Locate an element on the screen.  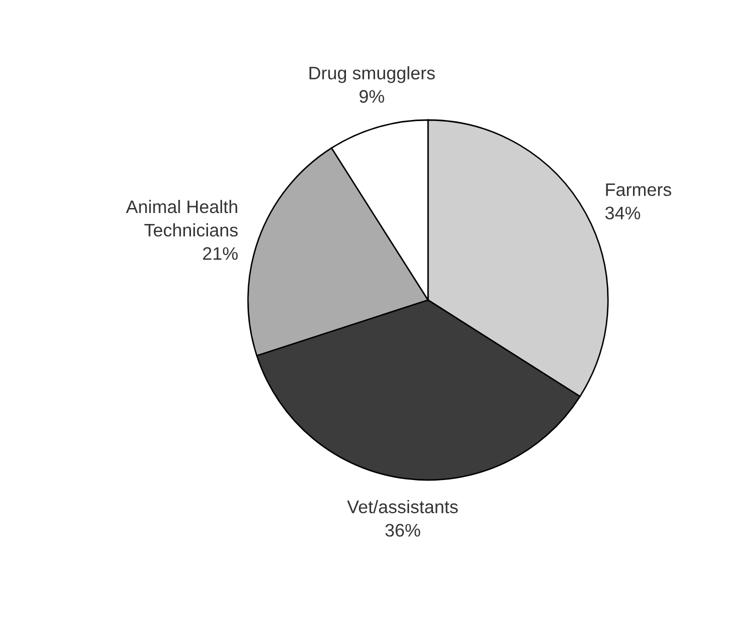
data-label: 34% is located at coordinates (622, 213).